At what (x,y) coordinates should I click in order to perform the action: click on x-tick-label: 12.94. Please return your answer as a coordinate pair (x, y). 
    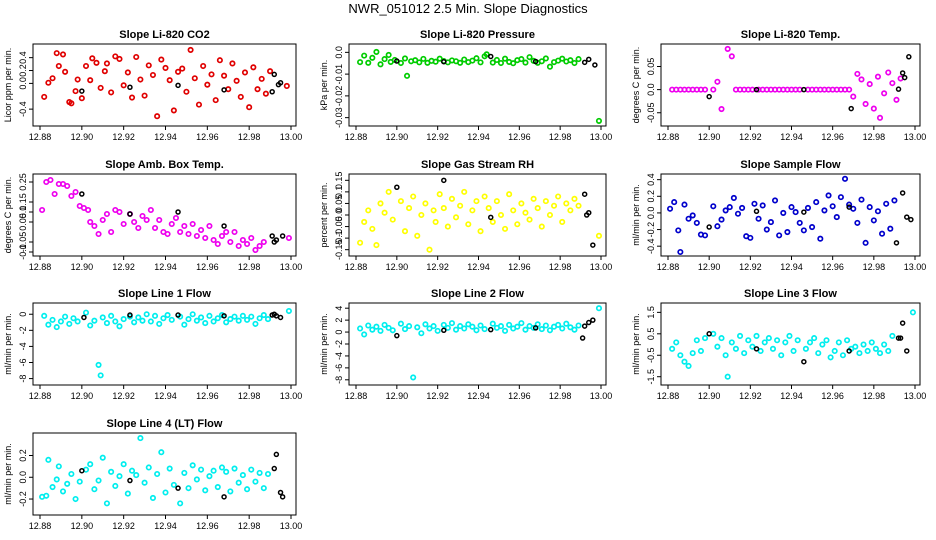
    Looking at the image, I should click on (165, 137).